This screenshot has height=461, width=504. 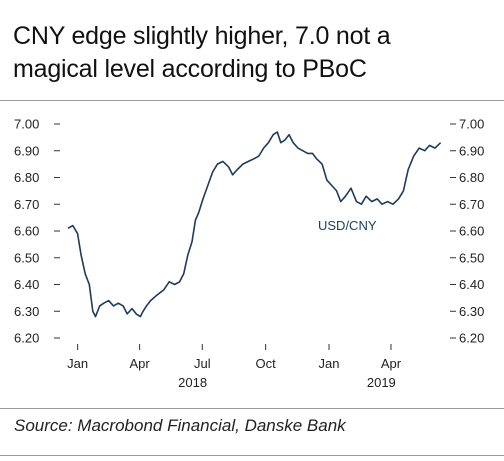 I want to click on y-tick-label-left: 6.50, so click(x=26, y=257).